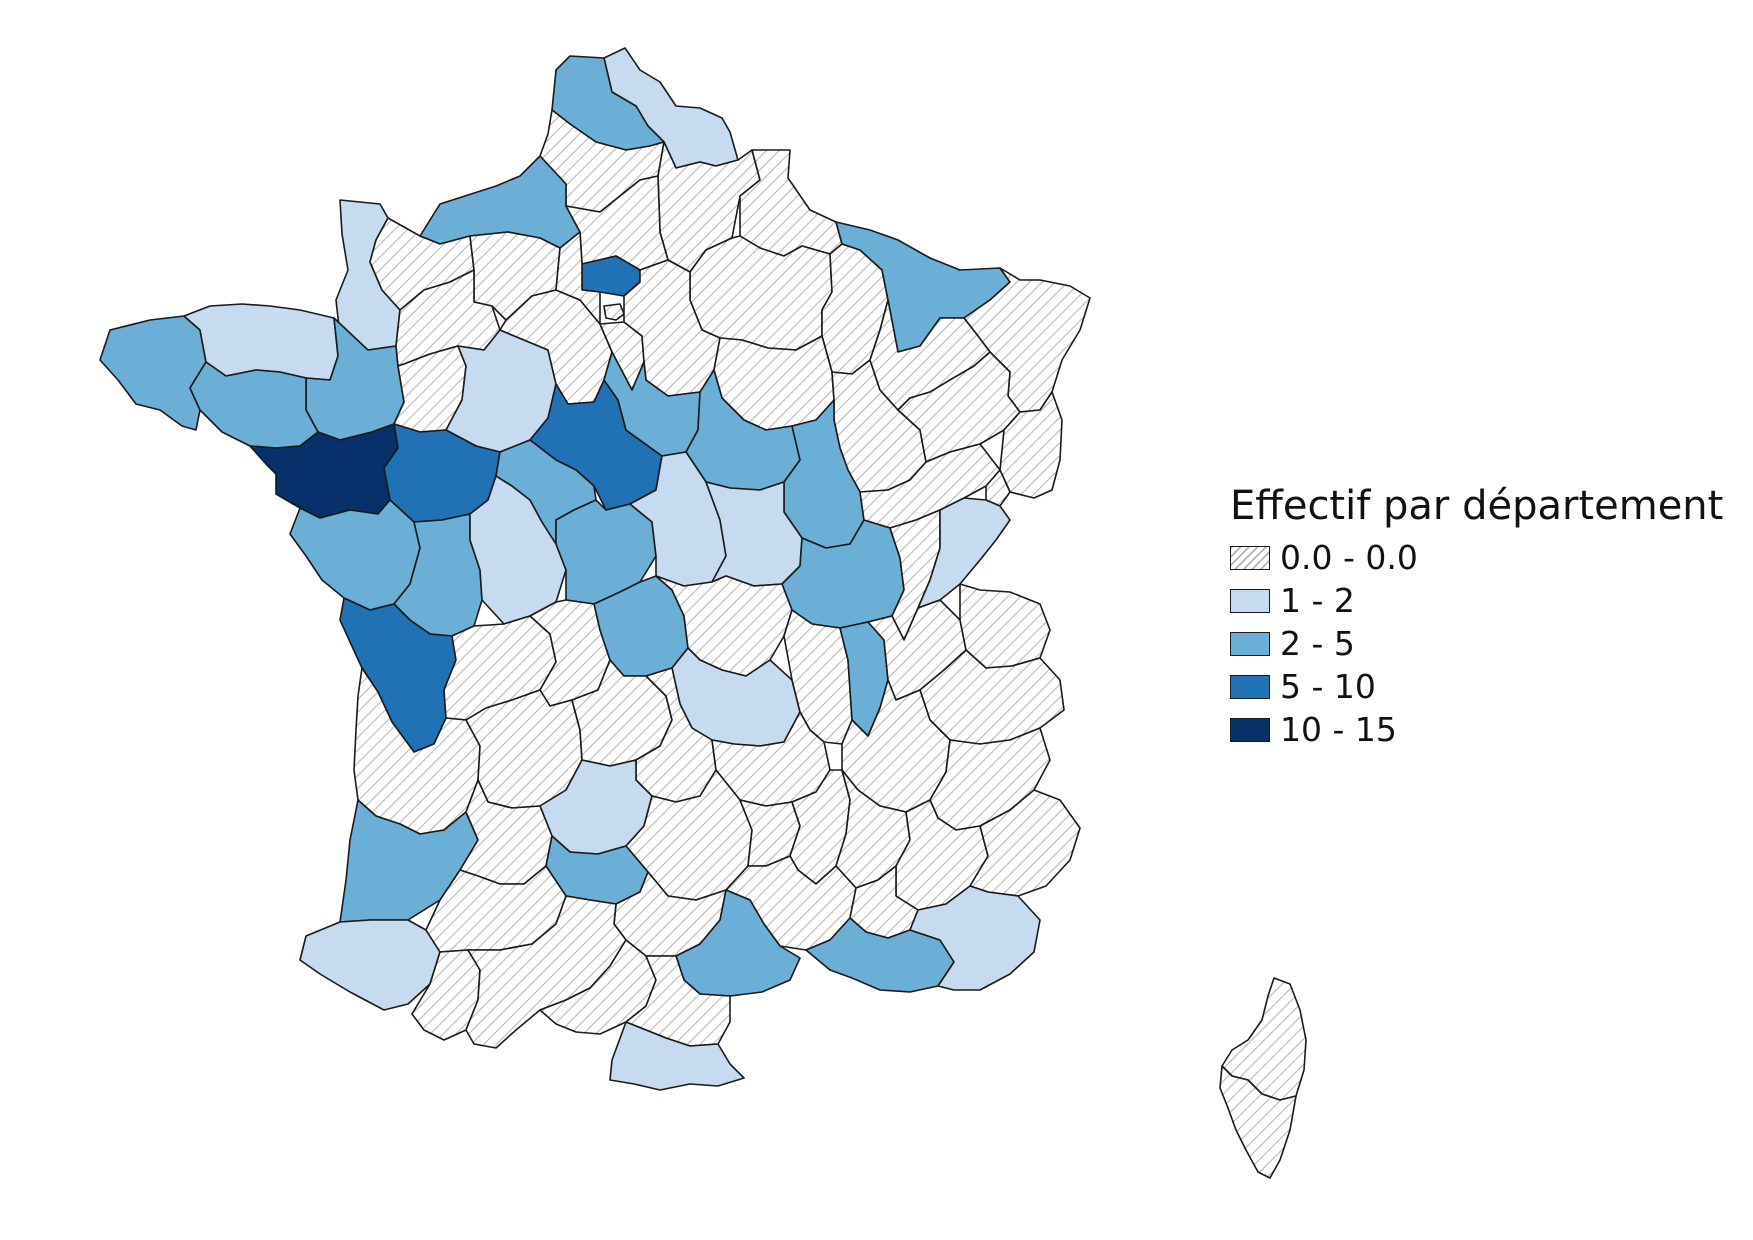  Describe the element at coordinates (1258, 1122) in the screenshot. I see `department-corse-du-sud: Corse-du-Sud` at that location.